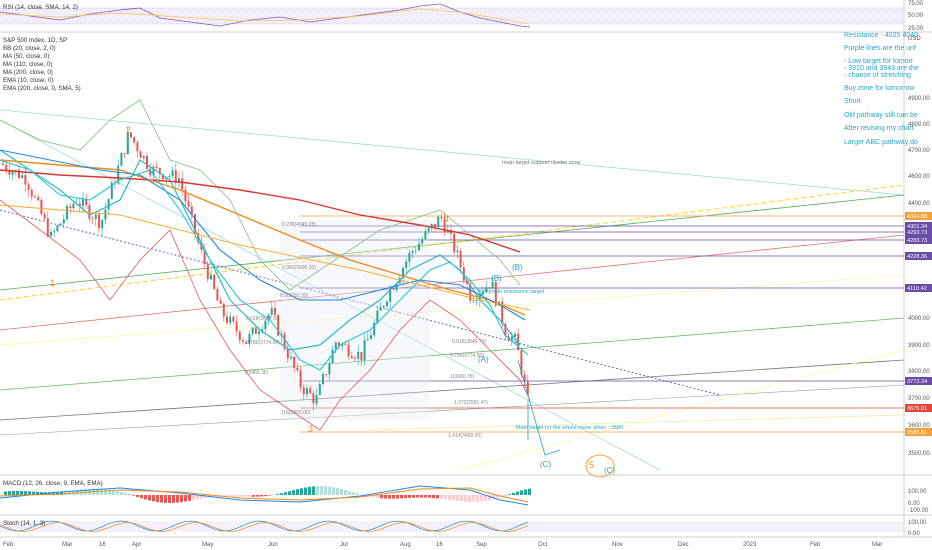 Image resolution: width=932 pixels, height=550 pixels. Describe the element at coordinates (914, 504) in the screenshot. I see `macd-tick: 0.00` at that location.